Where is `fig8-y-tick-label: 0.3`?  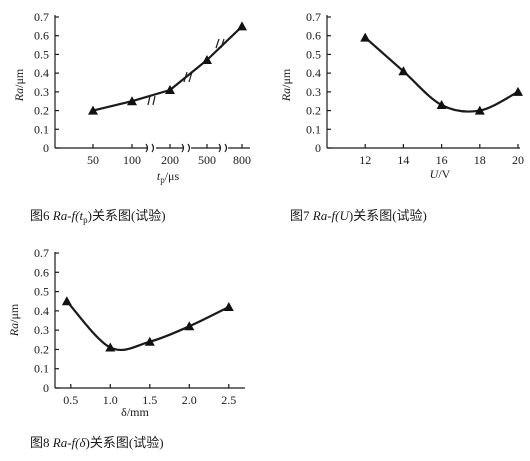 fig8-y-tick-label: 0.3 is located at coordinates (41, 330).